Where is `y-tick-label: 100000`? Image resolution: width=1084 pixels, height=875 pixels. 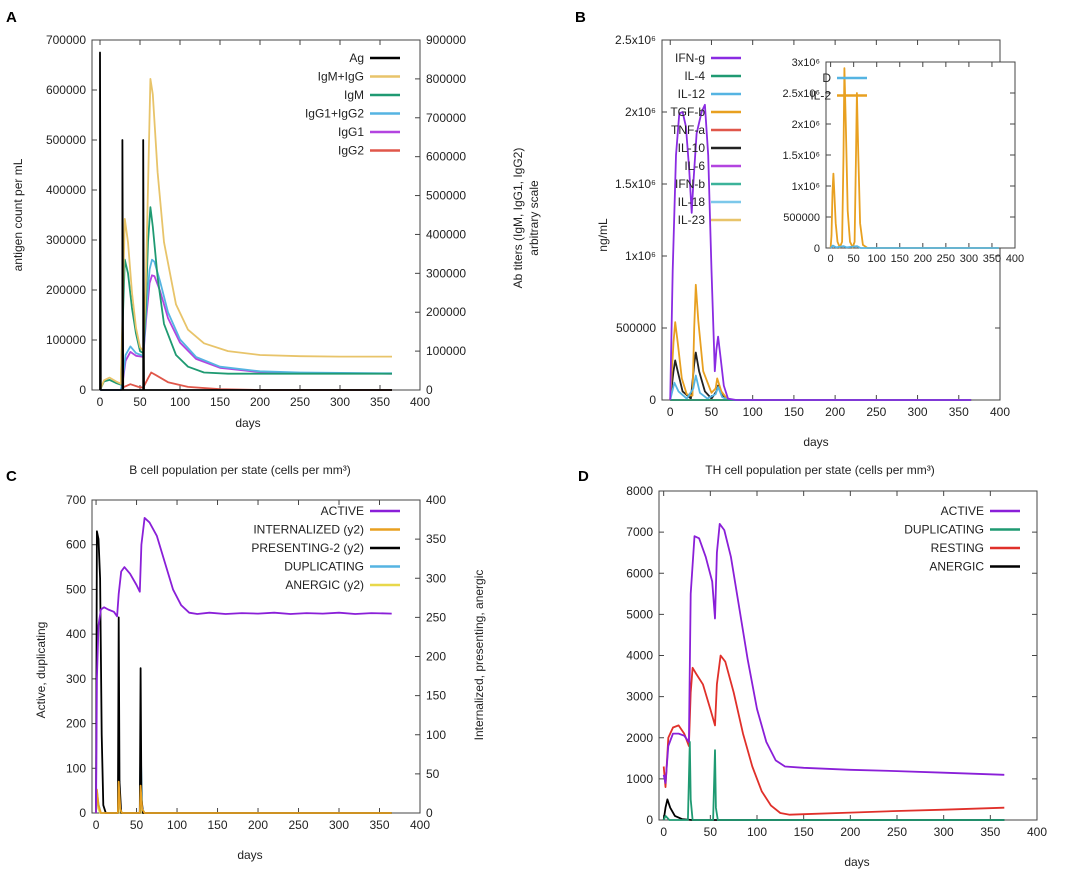 y-tick-label: 100000 is located at coordinates (66, 340).